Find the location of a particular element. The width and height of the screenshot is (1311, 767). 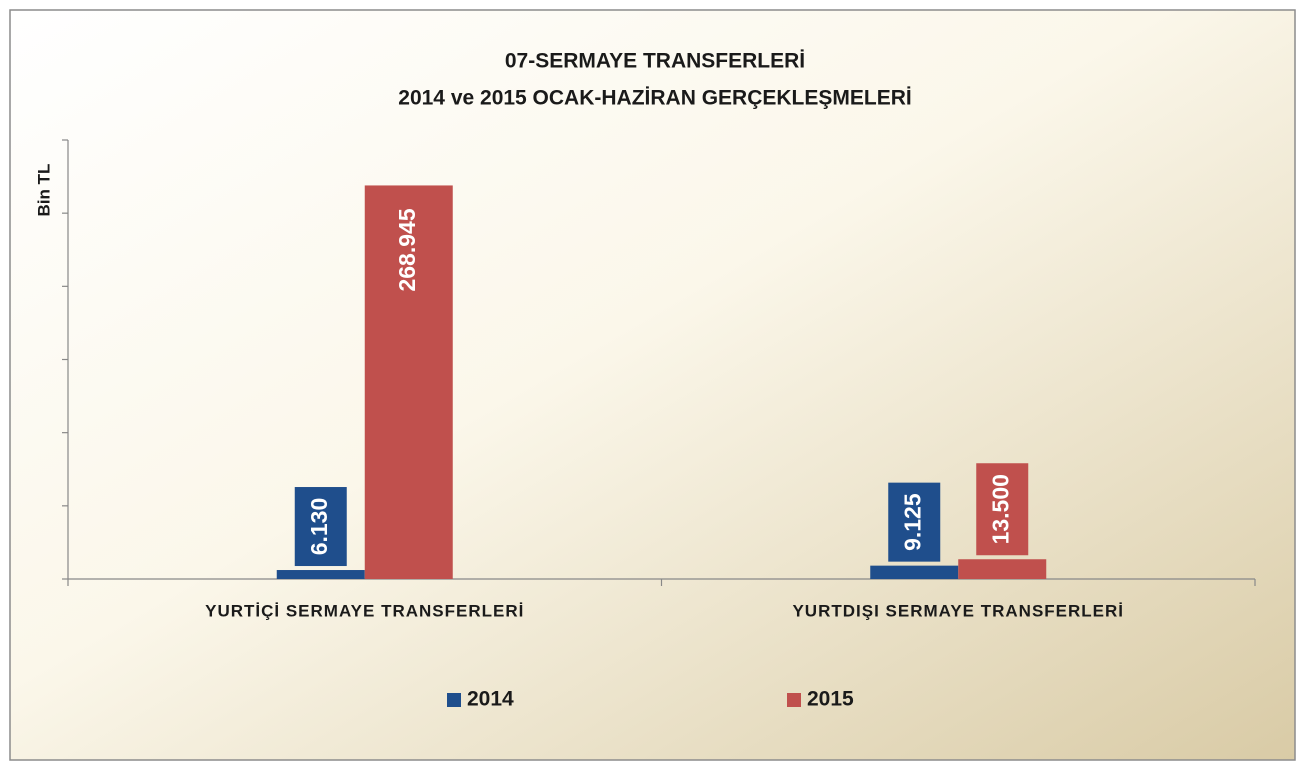

x-tick-label: YURTİÇİ SERMAYE TRANSFERLERİ is located at coordinates (364, 610).